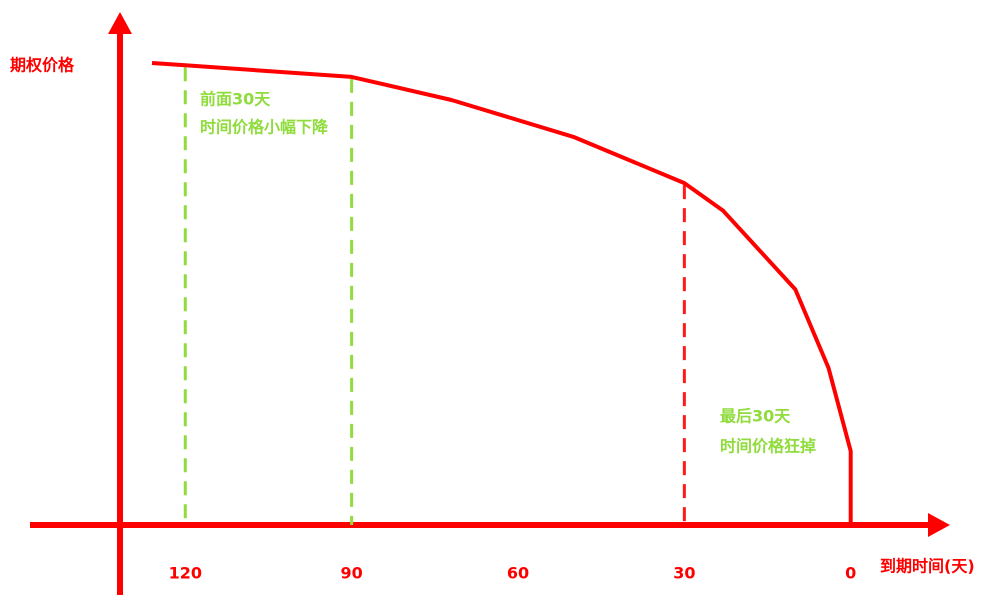 This screenshot has height=601, width=995. Describe the element at coordinates (352, 573) in the screenshot. I see `x-tick-label: 90` at that location.